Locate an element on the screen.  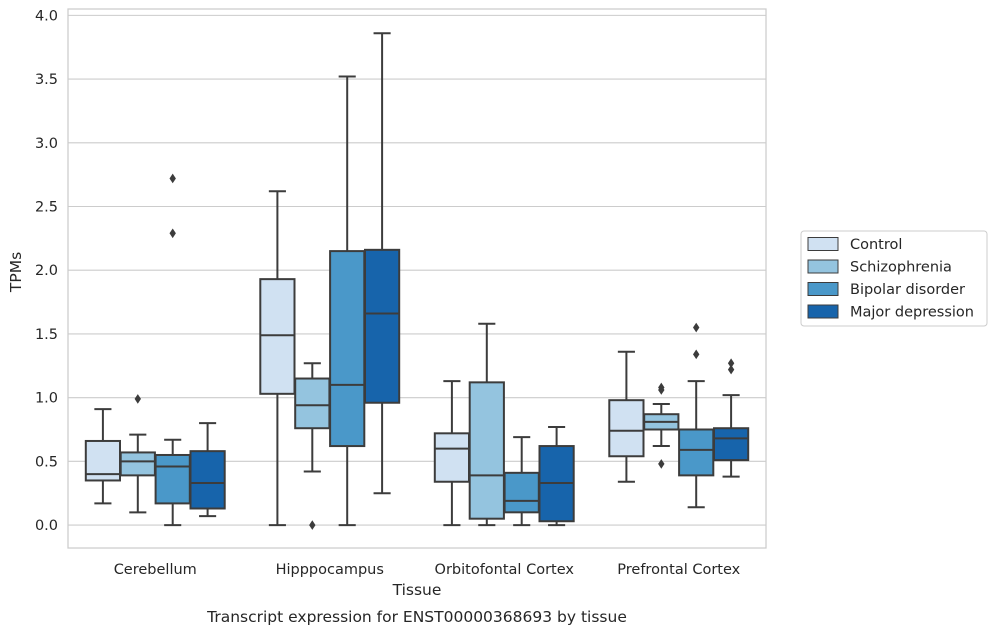
legend-label: Schizophrenia is located at coordinates (901, 268).